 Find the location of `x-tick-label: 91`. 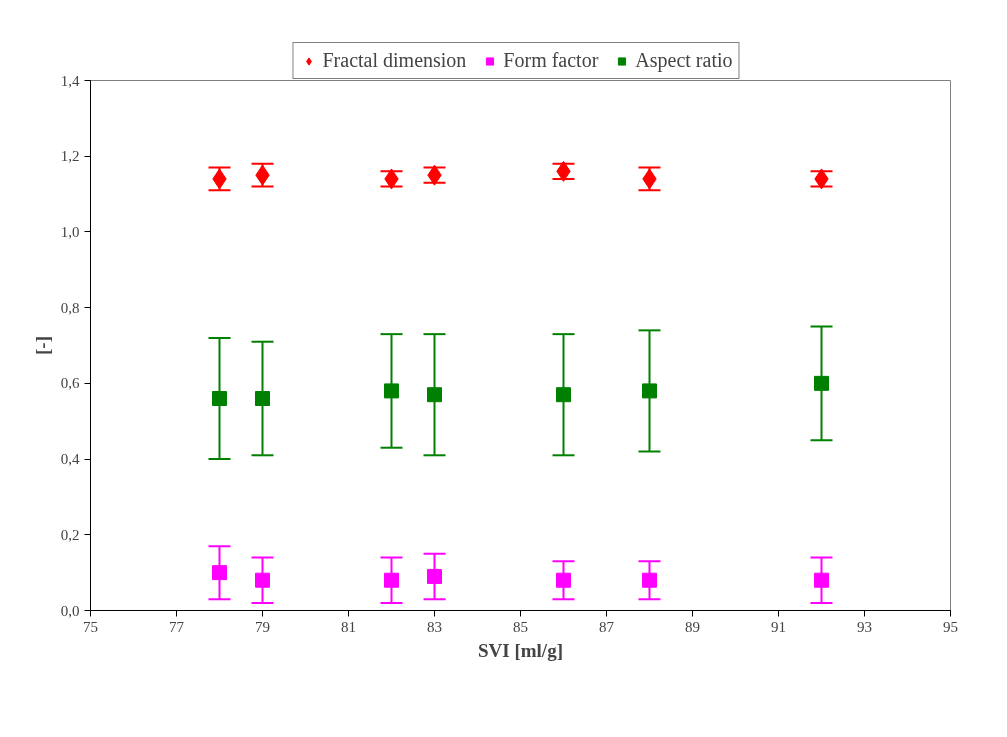

x-tick-label: 91 is located at coordinates (778, 626).